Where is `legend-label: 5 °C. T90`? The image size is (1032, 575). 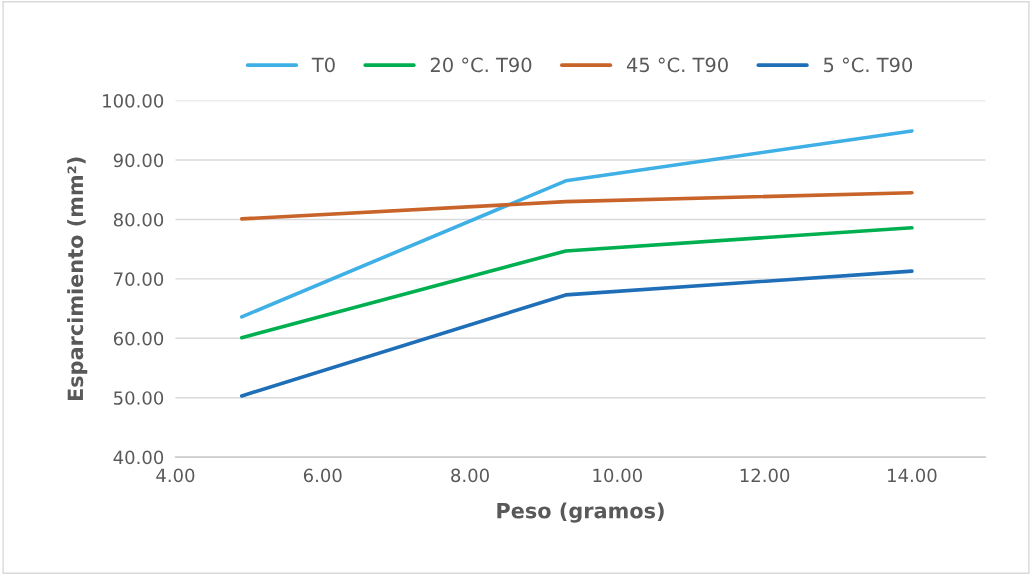 legend-label: 5 °C. T90 is located at coordinates (868, 65).